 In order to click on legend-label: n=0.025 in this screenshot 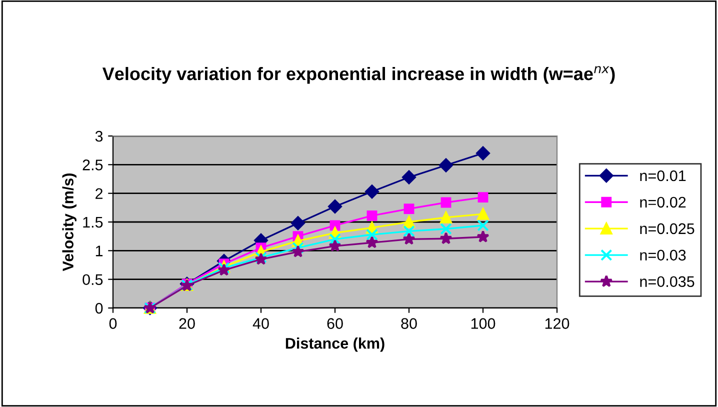, I will do `click(667, 228)`.